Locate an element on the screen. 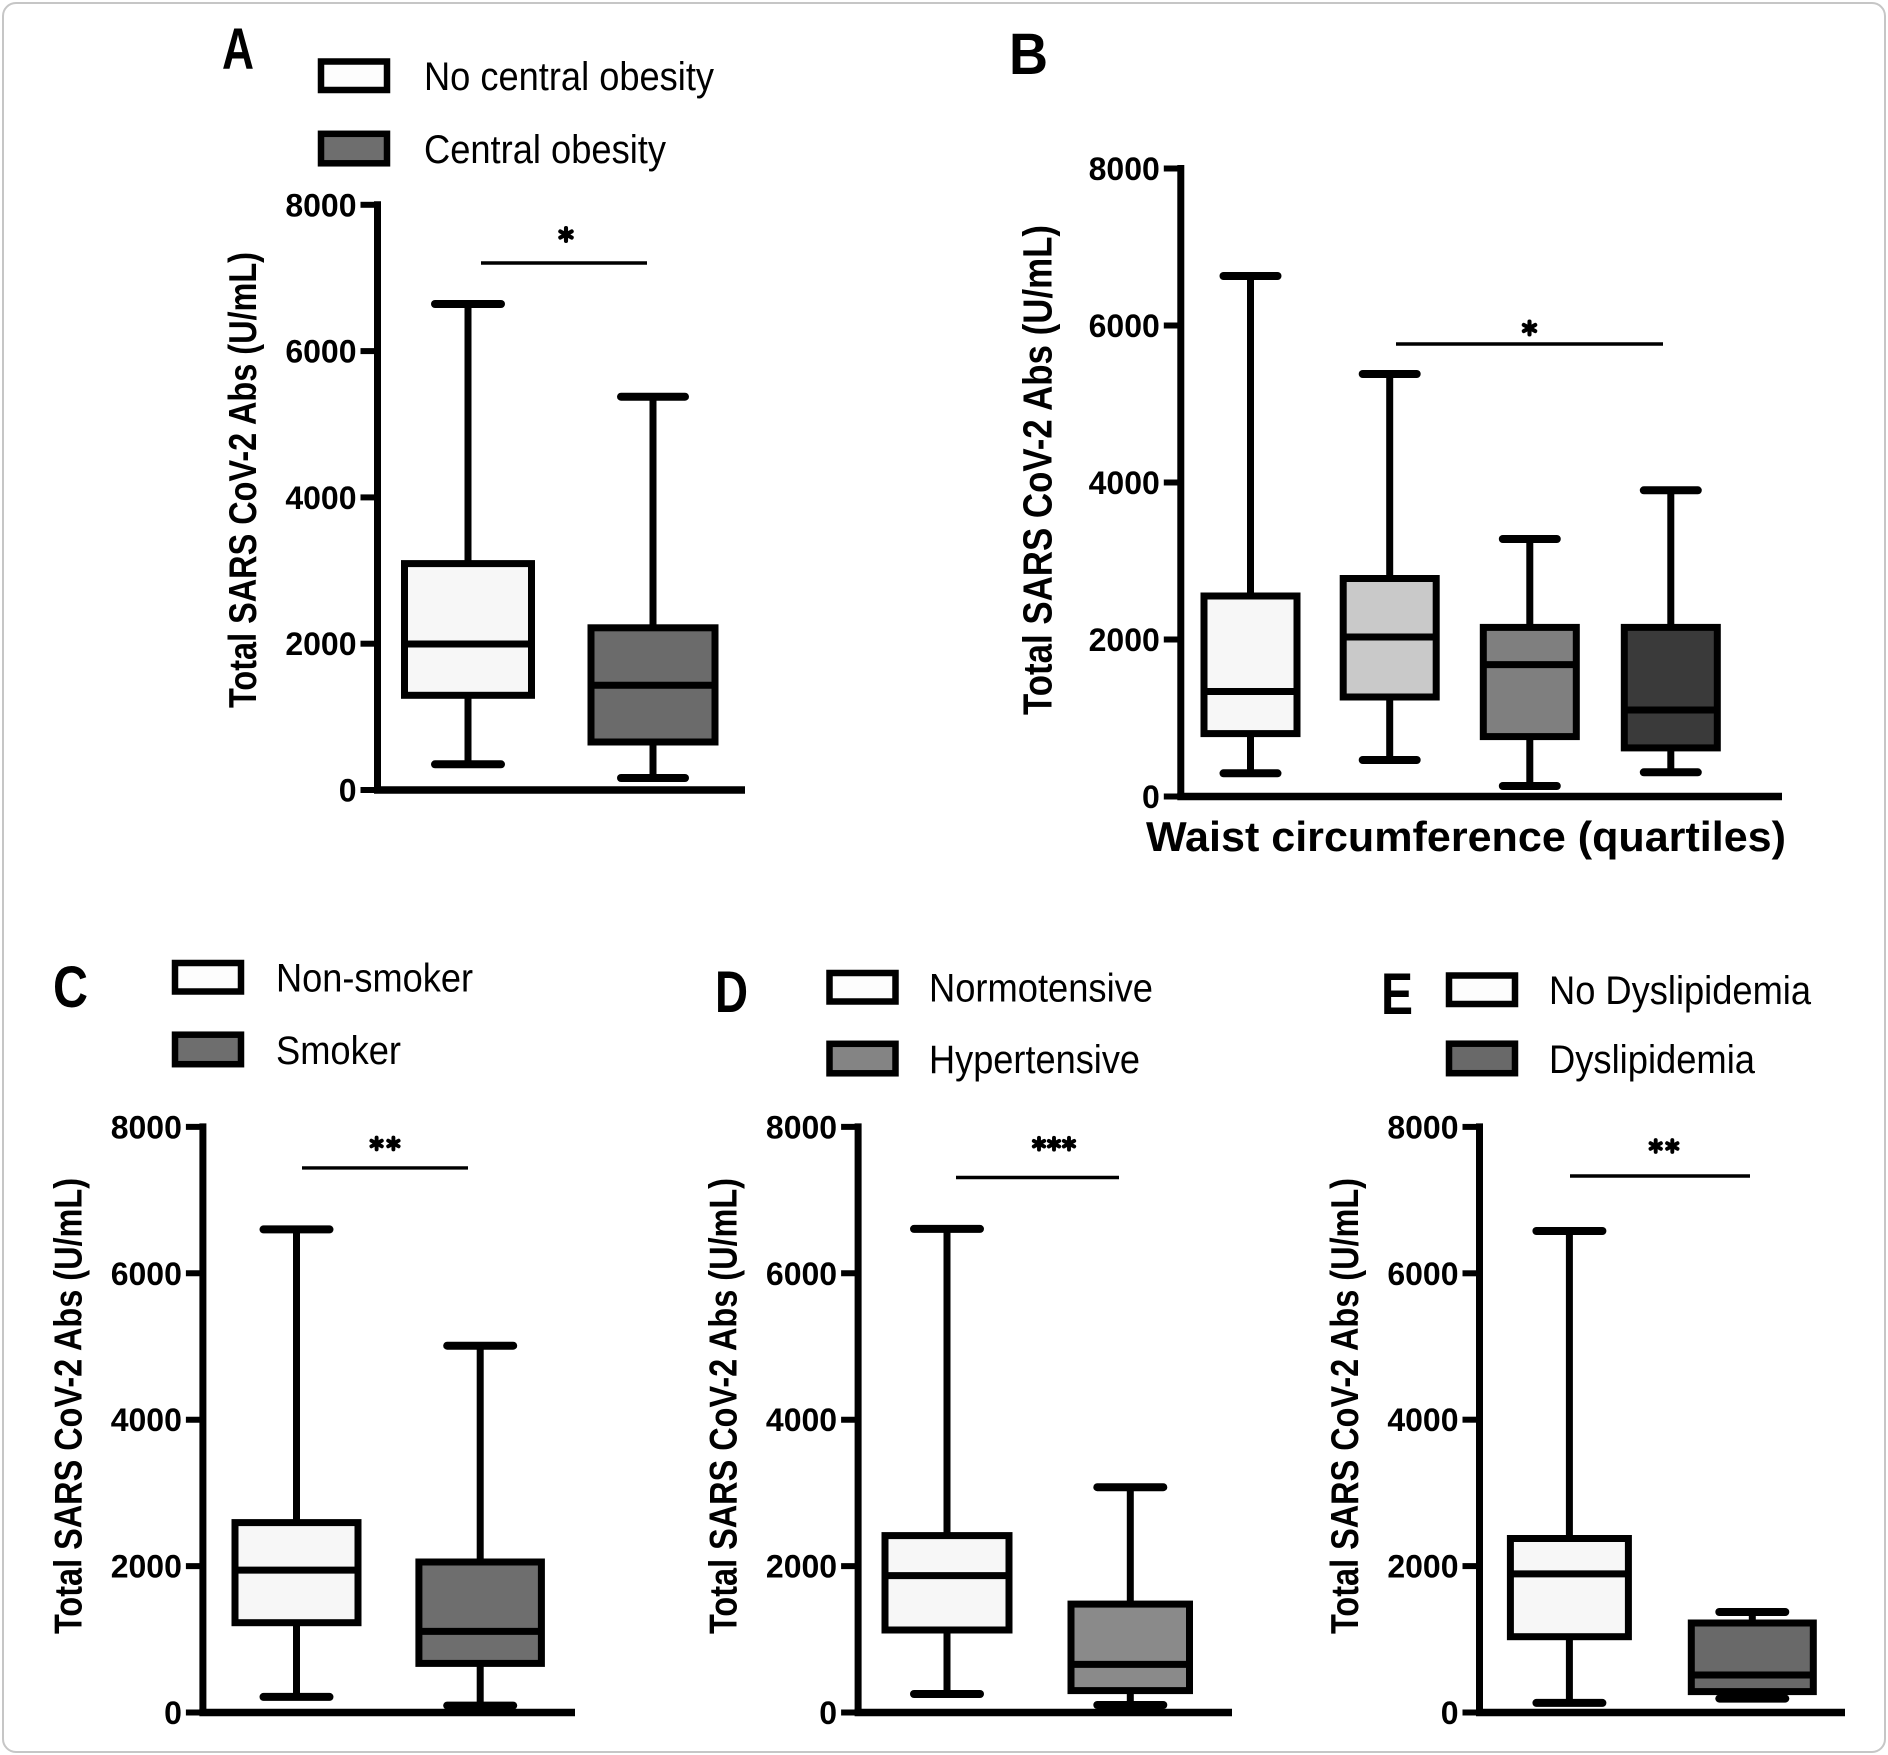 This screenshot has height=1755, width=1888. svg-text: Non-smoker is located at coordinates (374, 979).